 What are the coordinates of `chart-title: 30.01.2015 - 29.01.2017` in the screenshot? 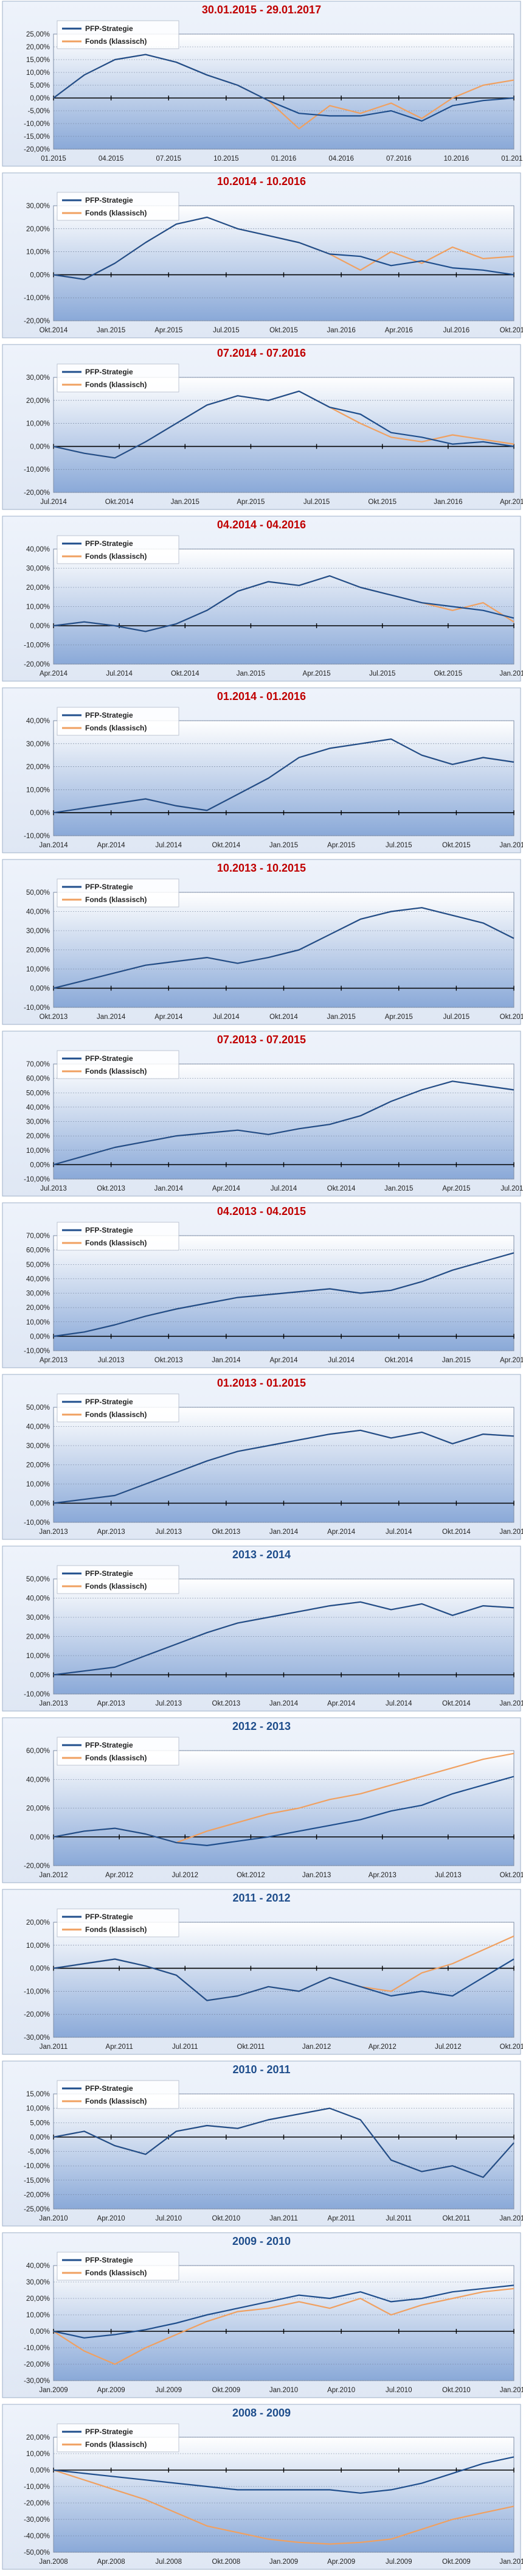 It's located at (261, 10).